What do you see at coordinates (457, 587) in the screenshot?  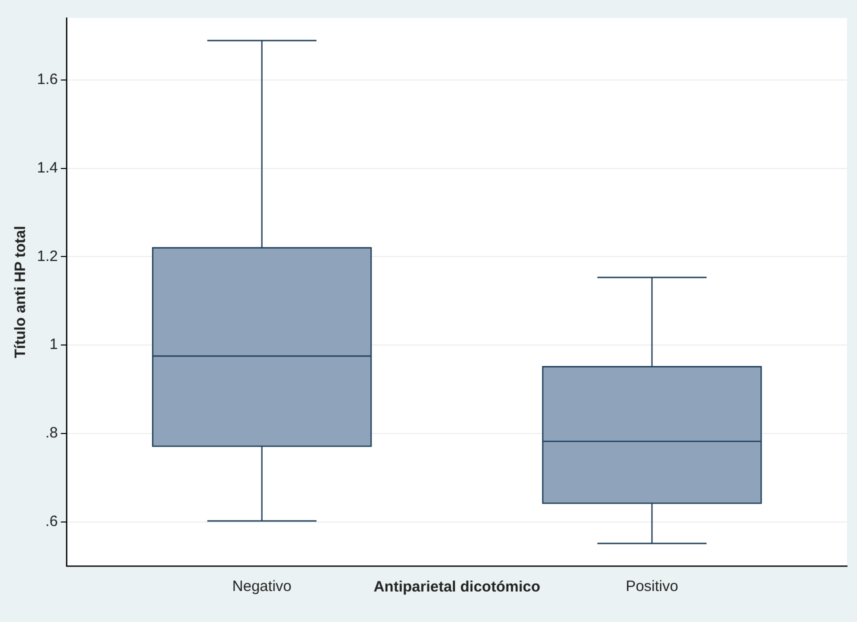 I see `x-axis-title: Antiparietal dicotómico` at bounding box center [457, 587].